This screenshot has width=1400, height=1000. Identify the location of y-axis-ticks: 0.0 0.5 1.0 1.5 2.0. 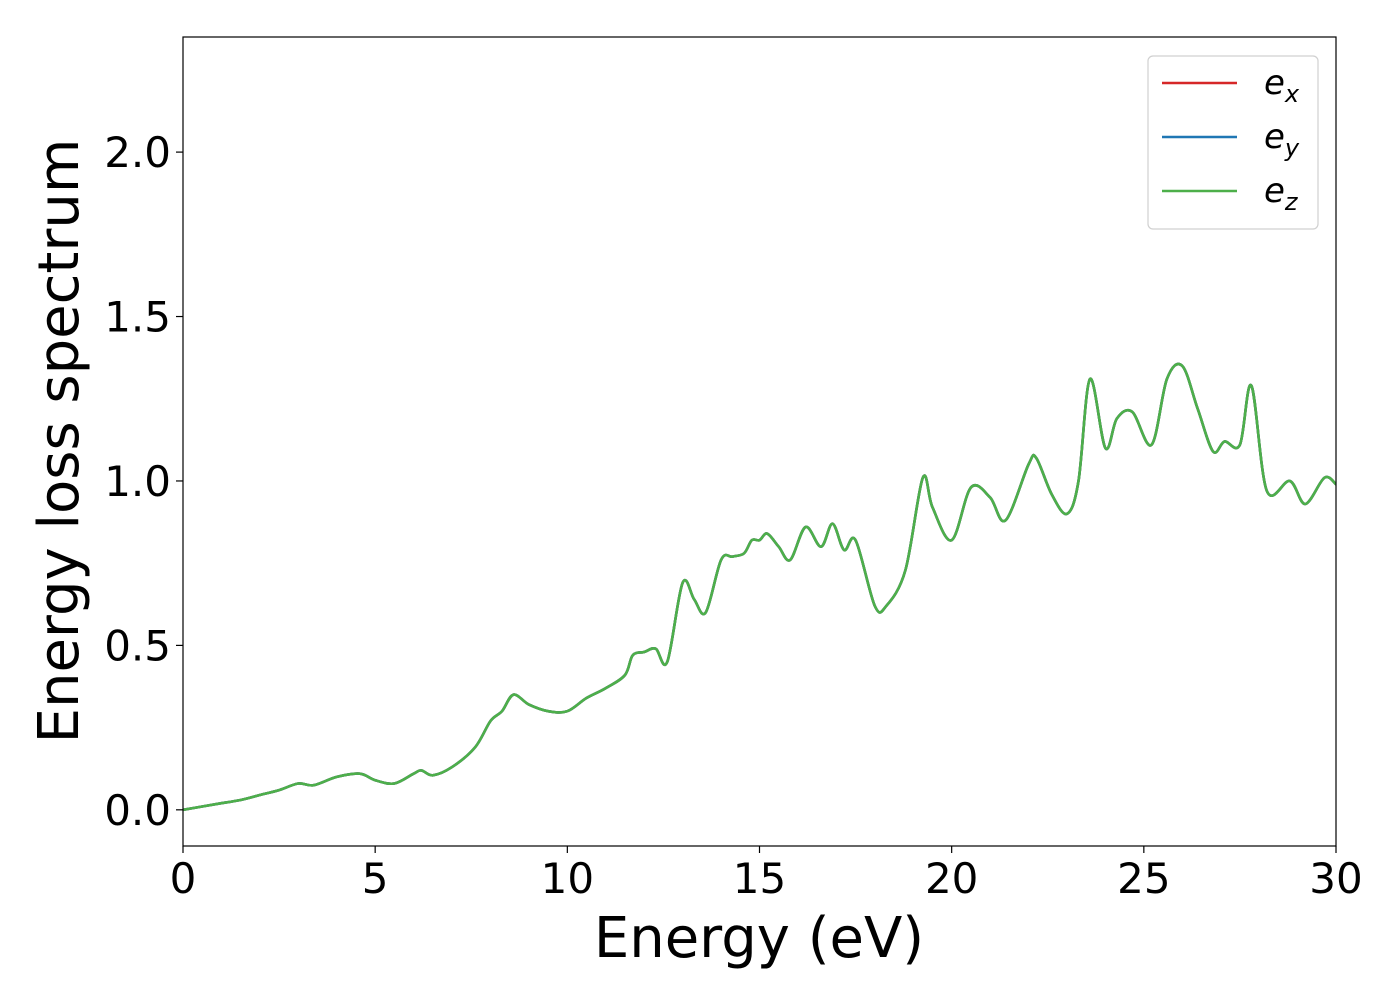
(143, 481).